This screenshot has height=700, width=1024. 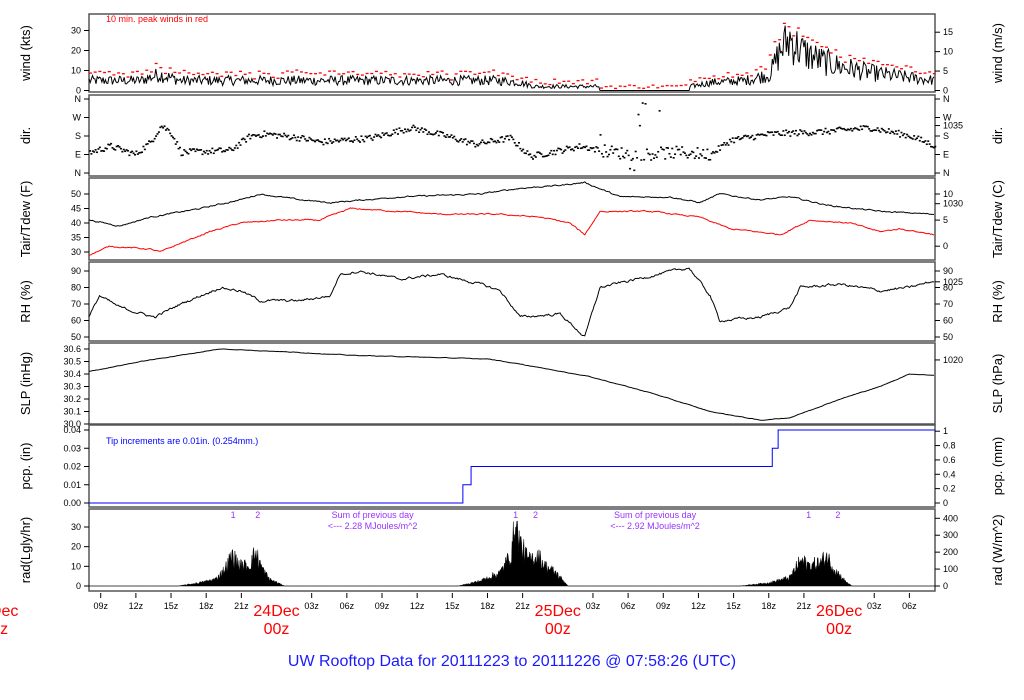 I want to click on temp-right-tick-label: 5, so click(x=945, y=220).